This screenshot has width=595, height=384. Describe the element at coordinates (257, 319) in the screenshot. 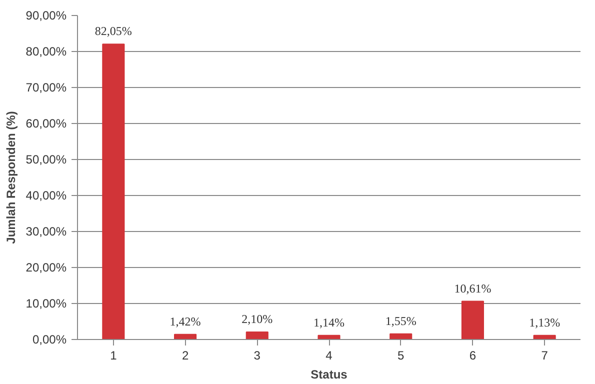

I see `data-label: 2,10%` at that location.